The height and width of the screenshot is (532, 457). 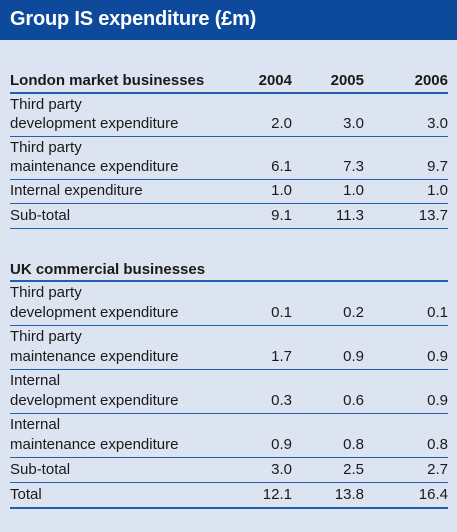 What do you see at coordinates (349, 215) in the screenshot?
I see `cell-2005: 11.3` at bounding box center [349, 215].